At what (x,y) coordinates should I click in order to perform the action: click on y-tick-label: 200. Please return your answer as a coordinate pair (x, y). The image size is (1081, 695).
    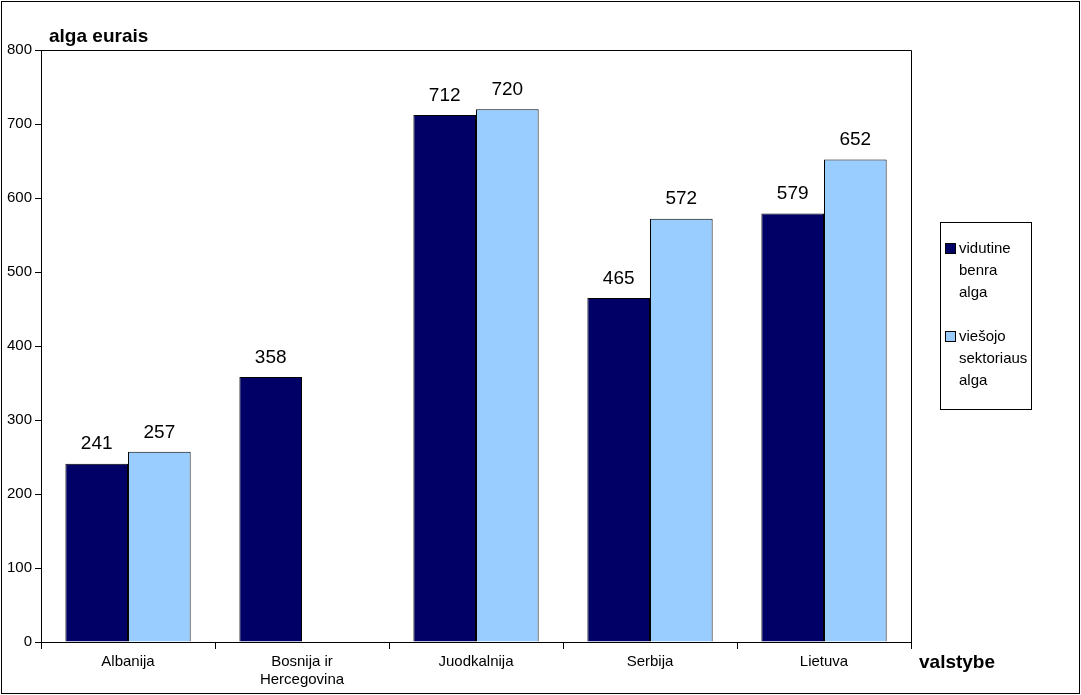
    Looking at the image, I should click on (20, 493).